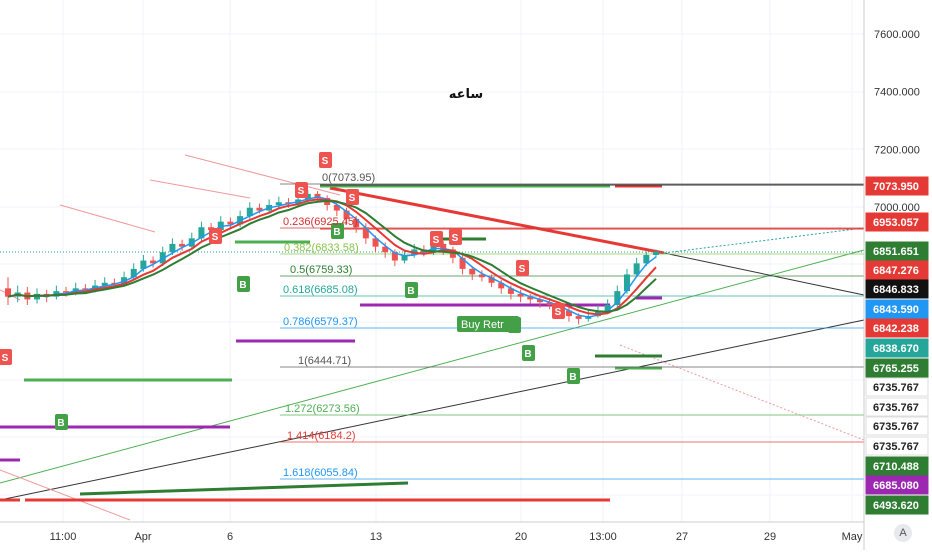 The width and height of the screenshot is (932, 555). What do you see at coordinates (142, 537) in the screenshot?
I see `x-tick-label: Apr` at bounding box center [142, 537].